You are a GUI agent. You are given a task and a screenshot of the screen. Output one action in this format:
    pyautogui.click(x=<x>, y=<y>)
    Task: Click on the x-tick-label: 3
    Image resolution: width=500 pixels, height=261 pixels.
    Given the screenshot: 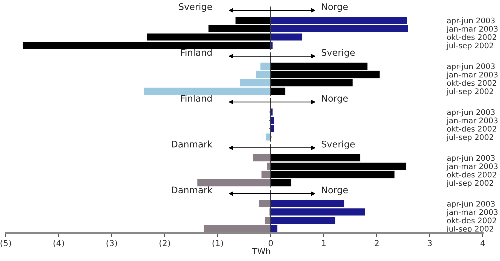 What is the action you would take?
    pyautogui.click(x=430, y=243)
    